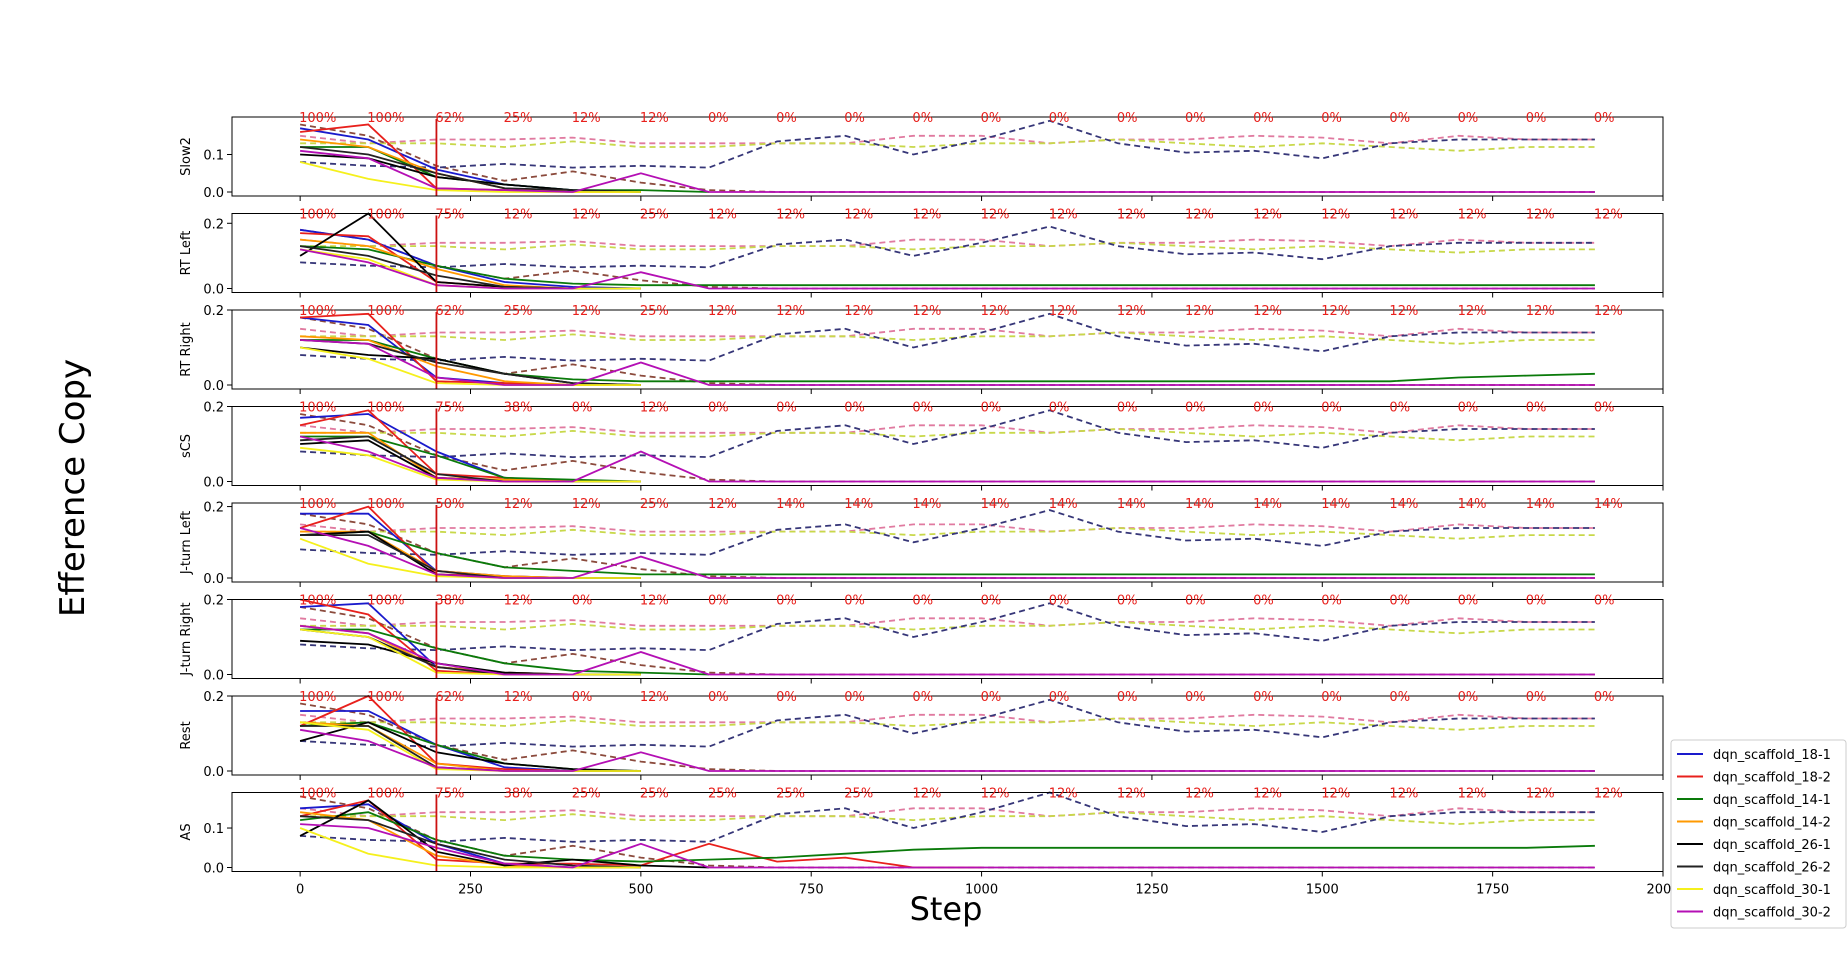 The image size is (1848, 974). I want to click on legend-entry: dqn_scaffold_18-1, so click(1772, 755).